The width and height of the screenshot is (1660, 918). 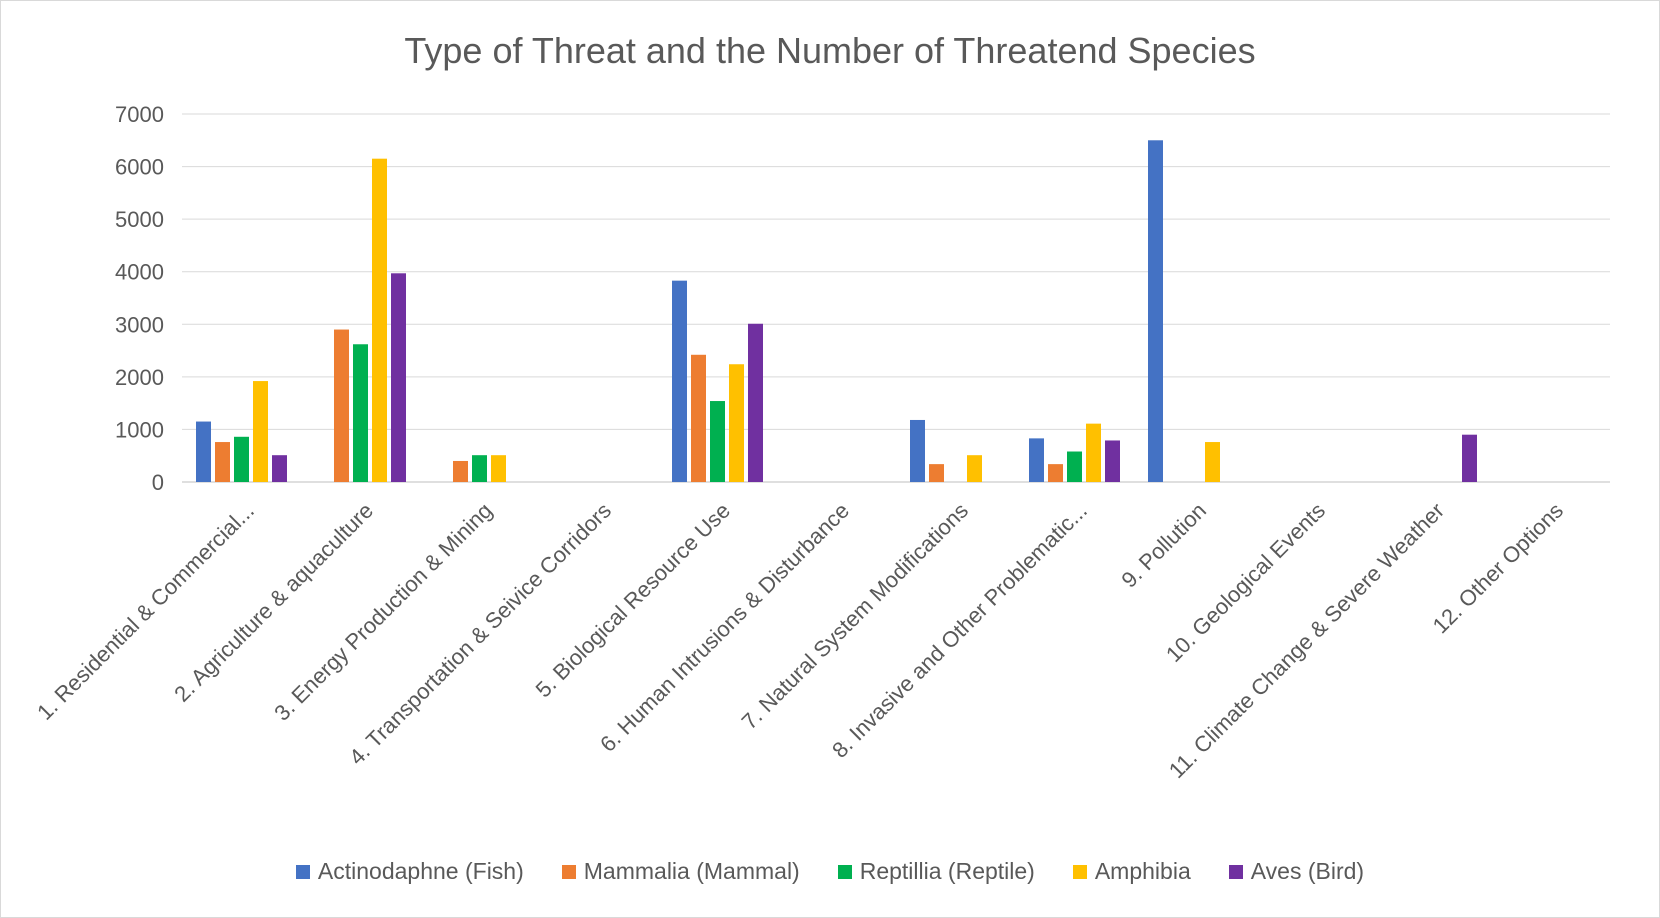 What do you see at coordinates (1498, 568) in the screenshot?
I see `x-category-label: 12. Other Options` at bounding box center [1498, 568].